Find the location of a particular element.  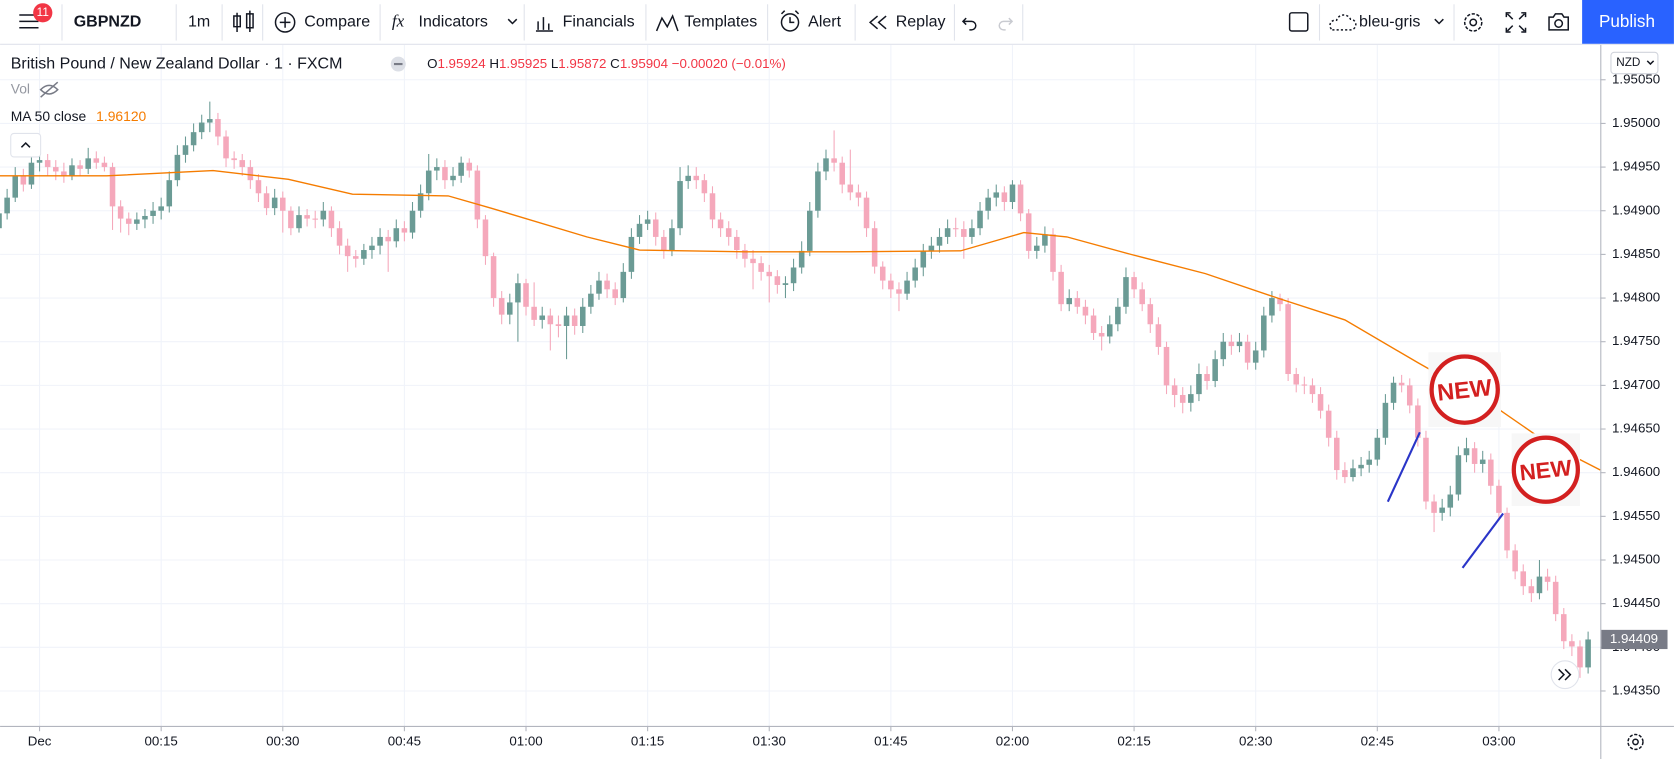

chevron is located at coordinates (512, 21).